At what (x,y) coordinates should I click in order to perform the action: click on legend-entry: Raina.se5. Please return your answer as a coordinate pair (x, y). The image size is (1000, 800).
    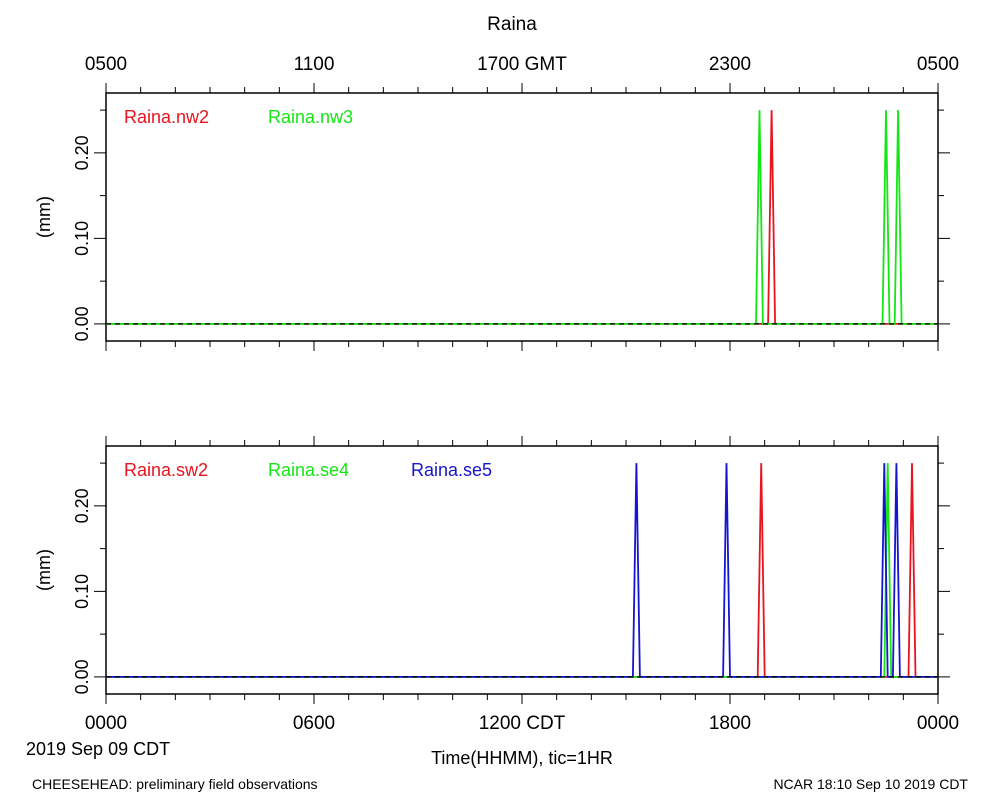
    Looking at the image, I should click on (451, 470).